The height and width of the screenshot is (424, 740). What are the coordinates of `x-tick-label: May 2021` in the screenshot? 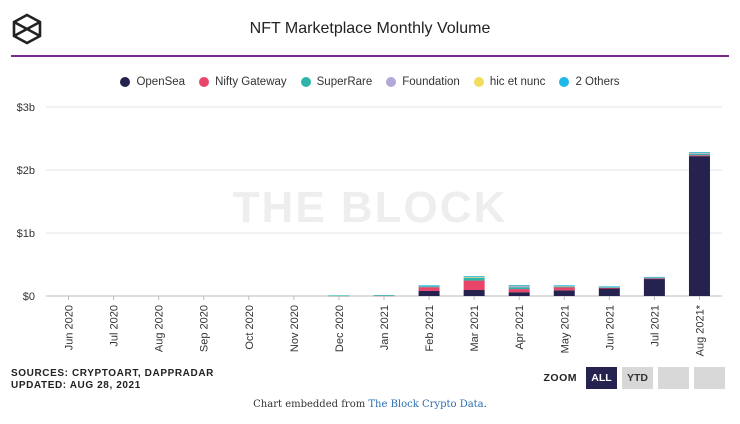 It's located at (565, 329).